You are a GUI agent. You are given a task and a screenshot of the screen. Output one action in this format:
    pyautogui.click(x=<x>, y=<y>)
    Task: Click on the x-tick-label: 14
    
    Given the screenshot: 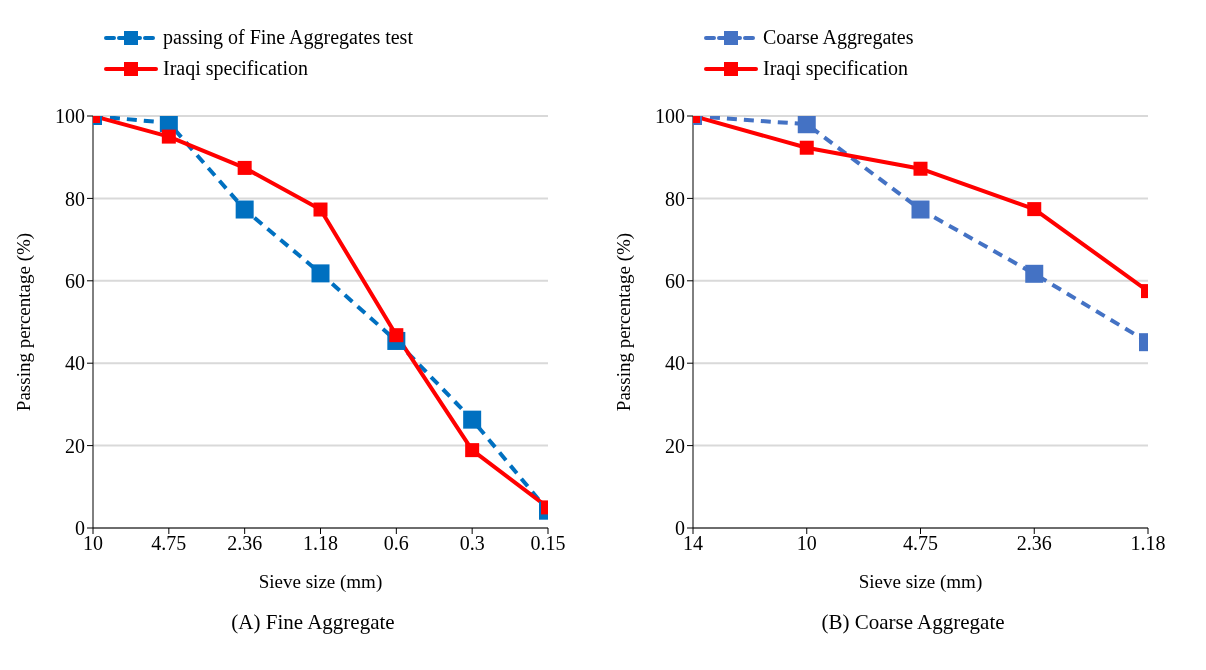 What is the action you would take?
    pyautogui.click(x=693, y=543)
    